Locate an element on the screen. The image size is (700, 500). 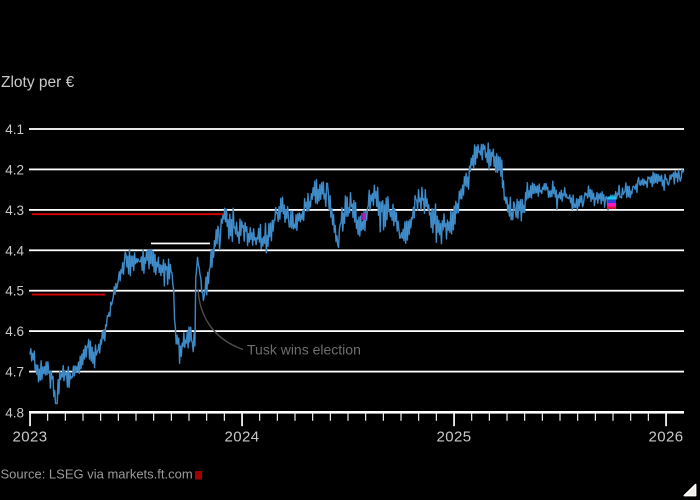
svg-text: 4.7 is located at coordinates (14, 372).